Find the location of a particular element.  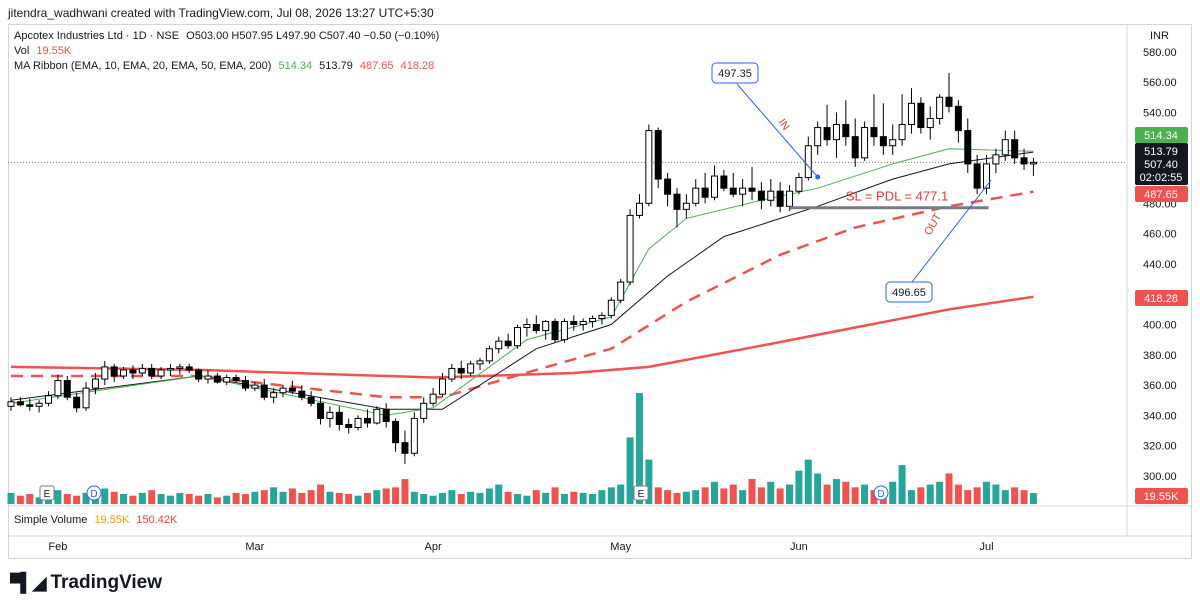

tradingview-logo-icon: ▀▍◢ is located at coordinates (28, 582).